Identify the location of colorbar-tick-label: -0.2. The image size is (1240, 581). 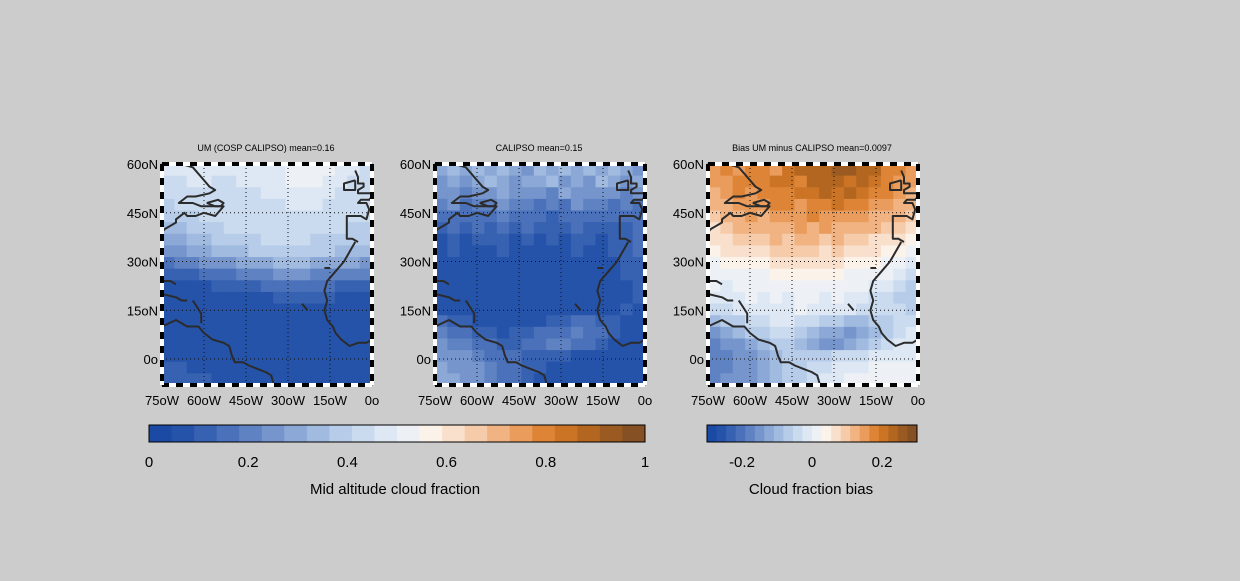
(742, 462).